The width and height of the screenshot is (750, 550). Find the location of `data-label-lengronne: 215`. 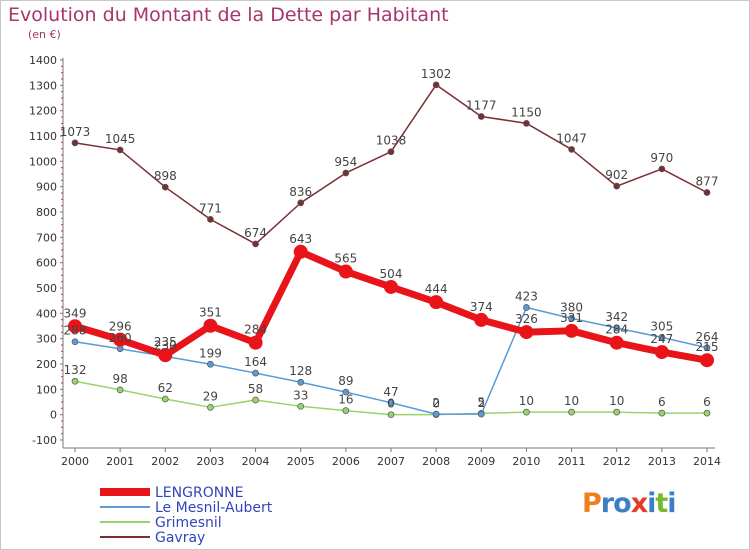

data-label-lengronne: 215 is located at coordinates (707, 347).